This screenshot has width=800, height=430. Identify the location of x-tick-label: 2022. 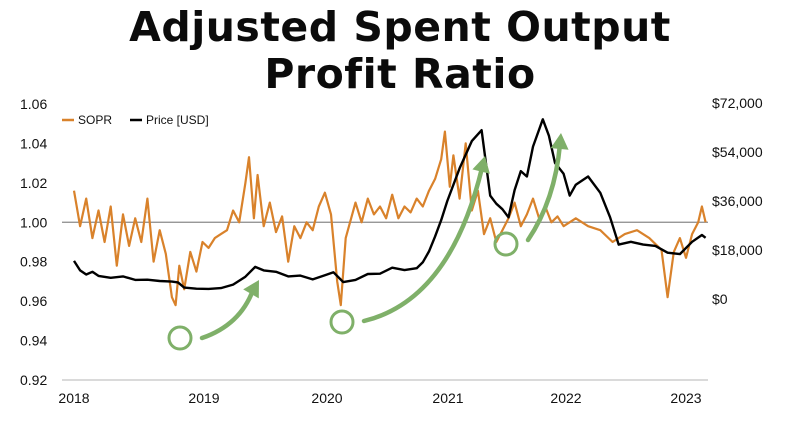
(565, 398).